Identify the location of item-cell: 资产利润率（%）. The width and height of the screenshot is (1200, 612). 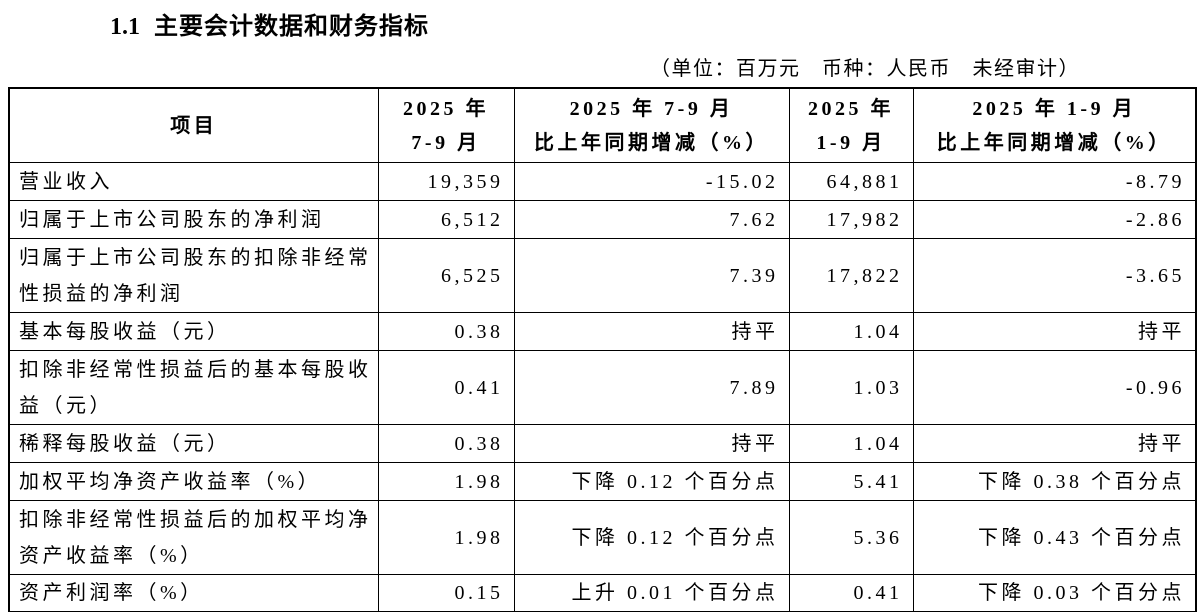
(193, 593).